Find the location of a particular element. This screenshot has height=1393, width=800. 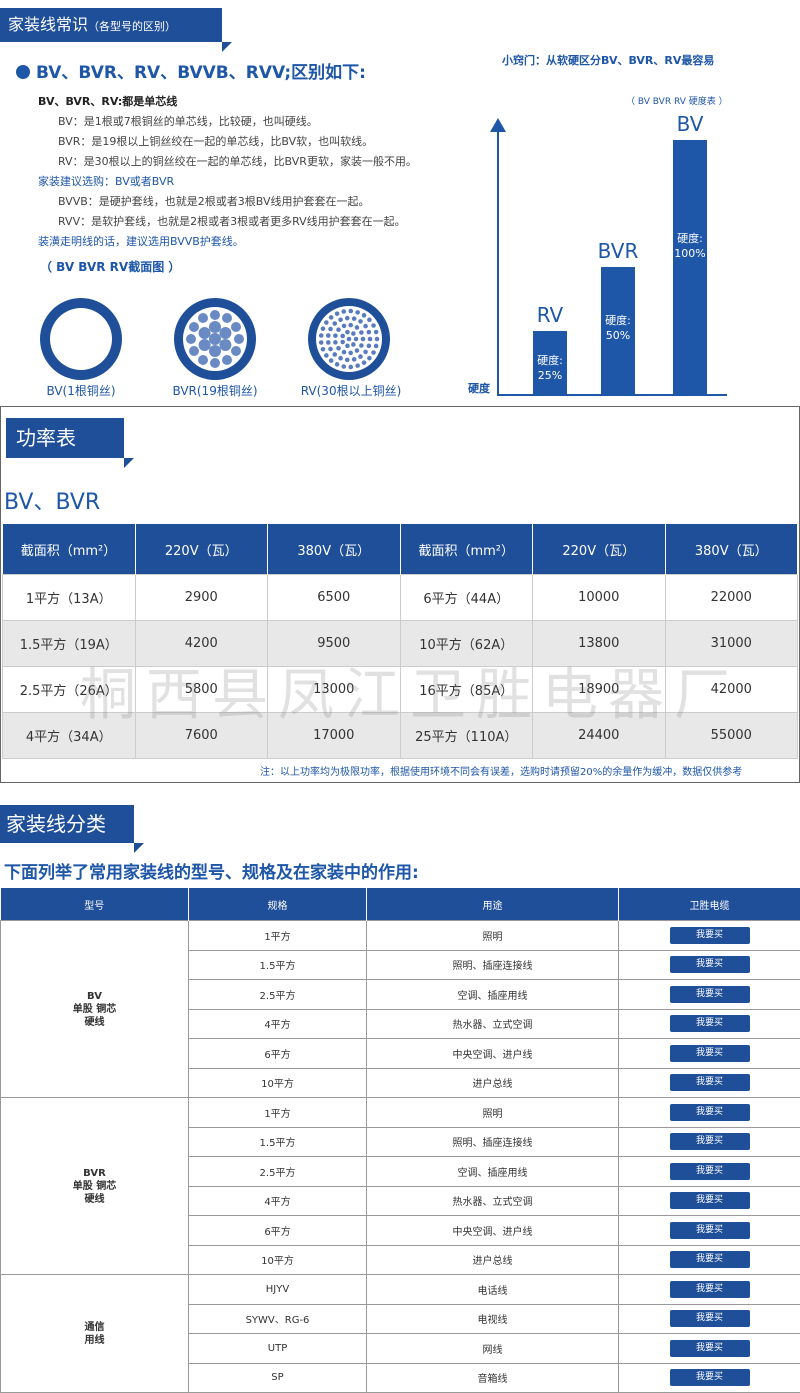

hardness-bar-bv: 硬度:100% is located at coordinates (690, 267).